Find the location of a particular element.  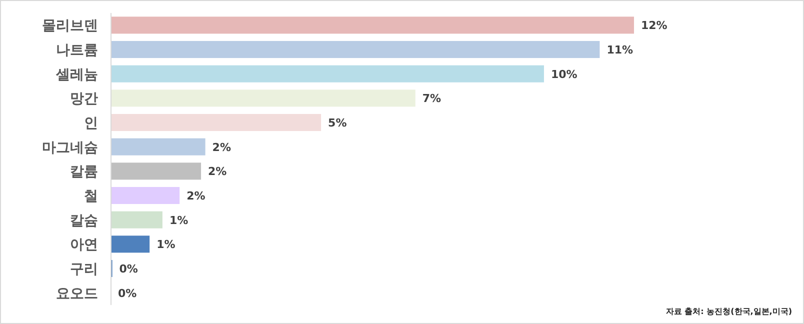

y-tick-label: 칼륨 is located at coordinates (84, 172).